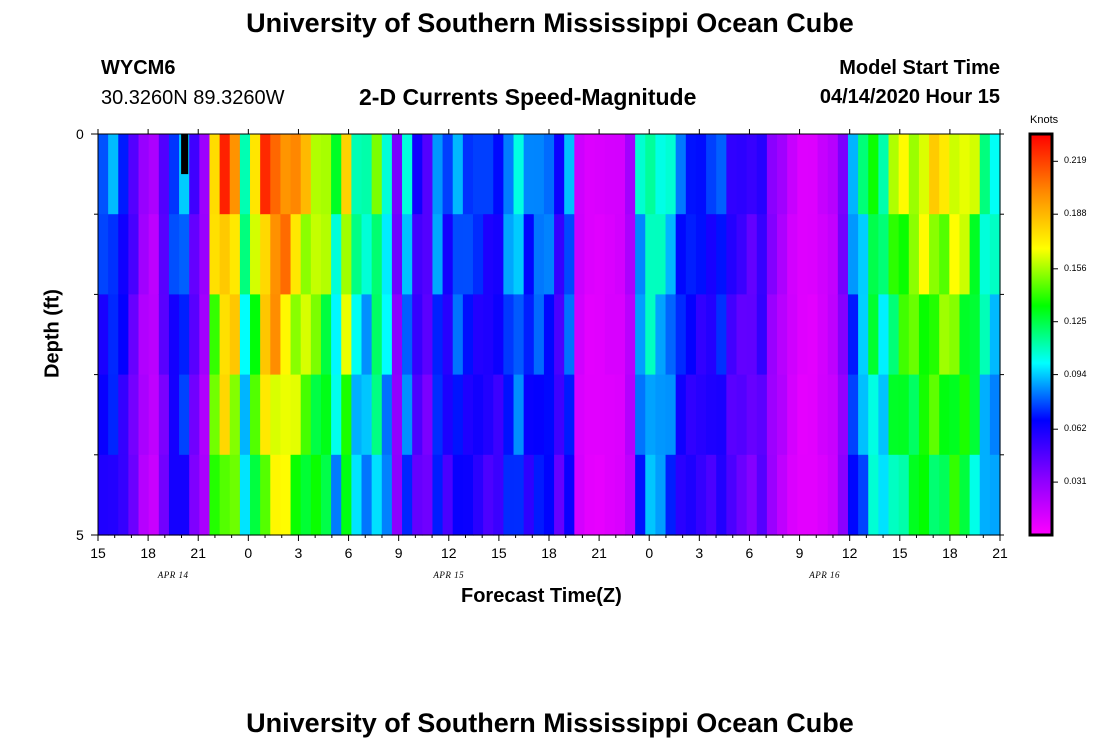  Describe the element at coordinates (1075, 428) in the screenshot. I see `colorbar-tick-label: 0.062` at that location.